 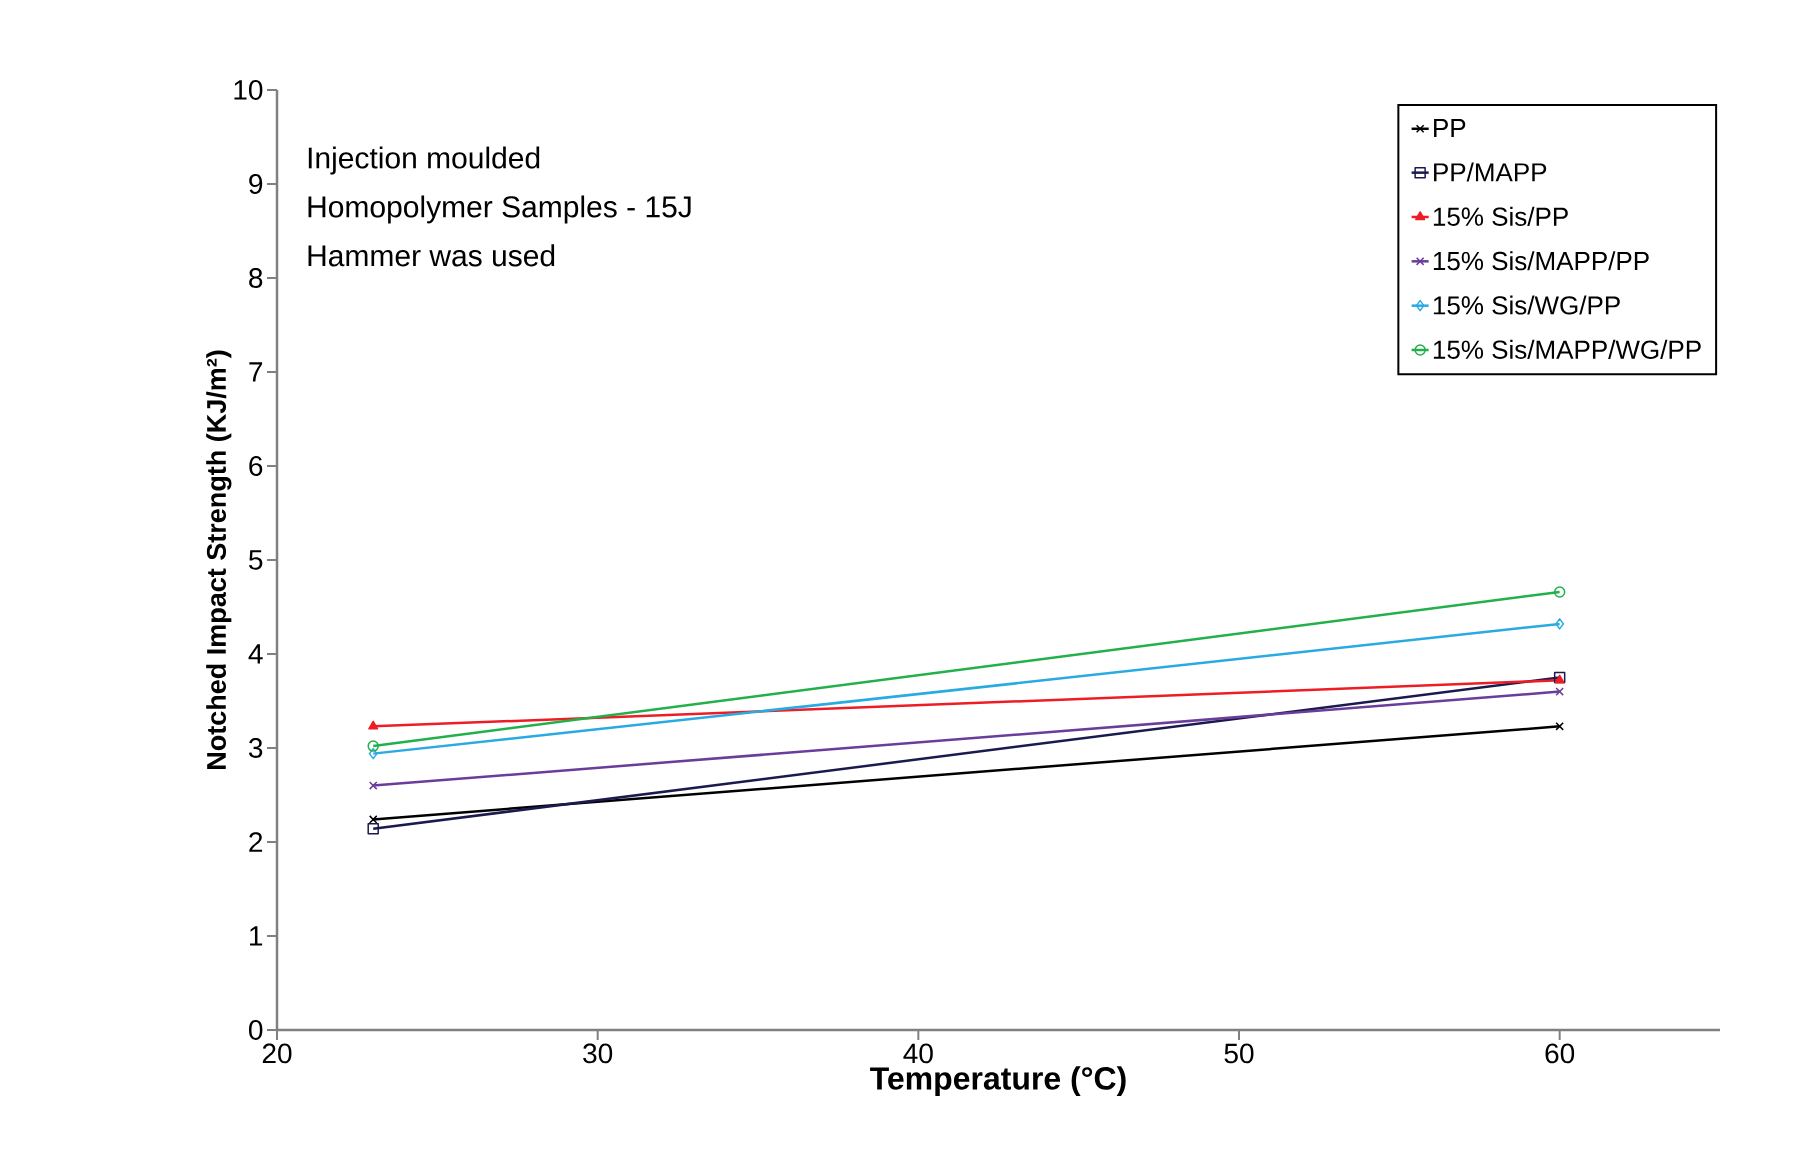 What do you see at coordinates (1560, 1053) in the screenshot?
I see `x-tick-label: 60` at bounding box center [1560, 1053].